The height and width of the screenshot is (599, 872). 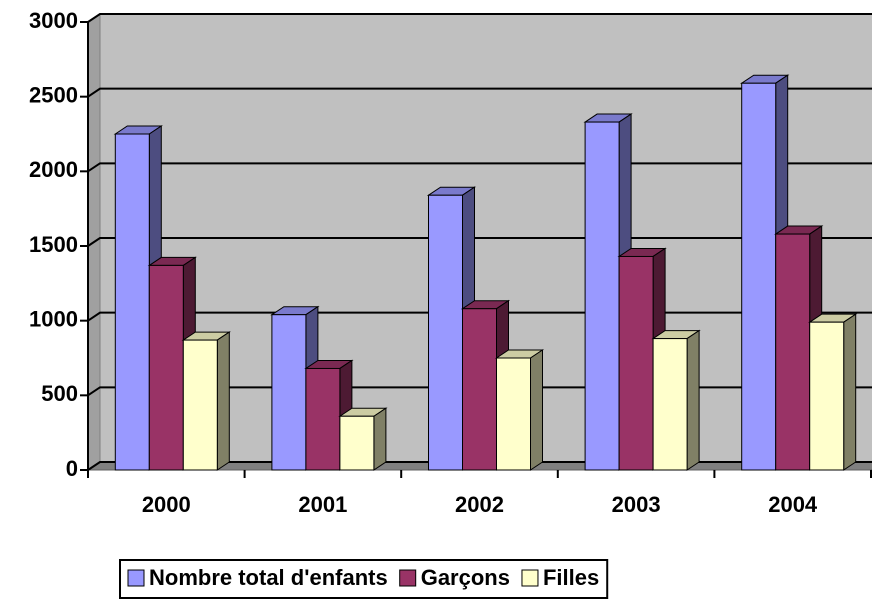 What do you see at coordinates (53, 244) in the screenshot?
I see `y-tick-label: 1500` at bounding box center [53, 244].